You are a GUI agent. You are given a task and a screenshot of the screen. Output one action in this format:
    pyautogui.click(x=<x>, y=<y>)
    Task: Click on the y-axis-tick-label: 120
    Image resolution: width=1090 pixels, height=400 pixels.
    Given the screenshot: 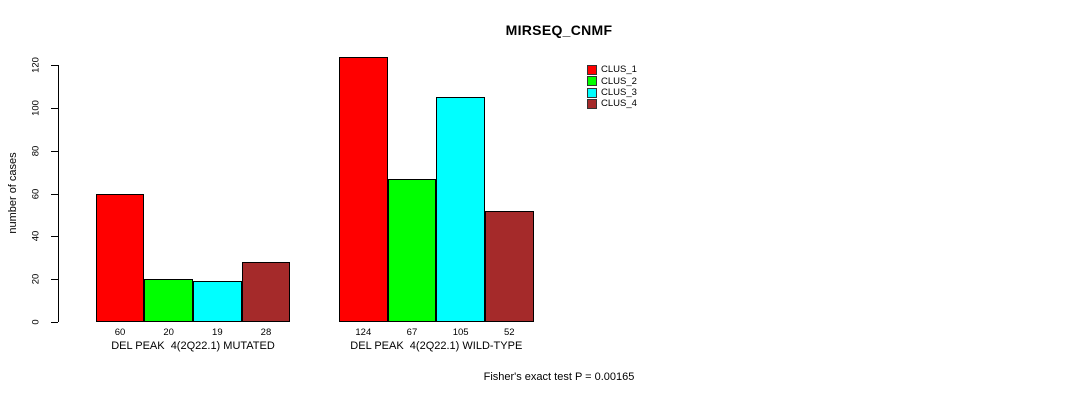 What is the action you would take?
    pyautogui.click(x=36, y=65)
    